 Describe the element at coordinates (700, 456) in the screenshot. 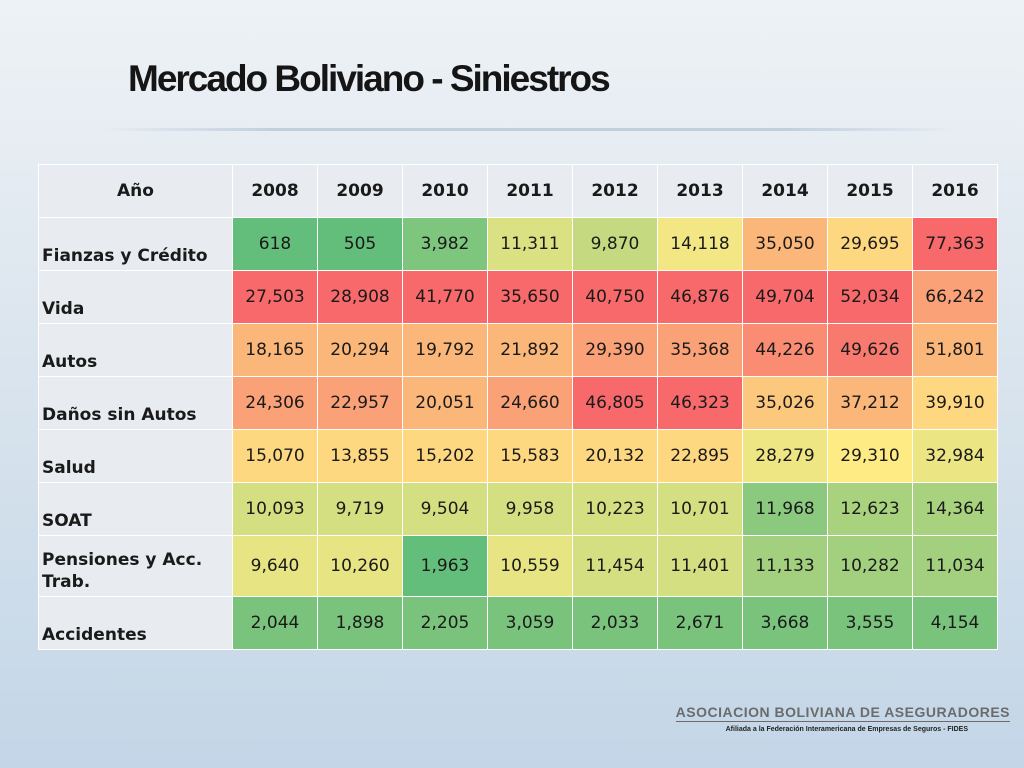

I see `value-cell: 22,895` at that location.